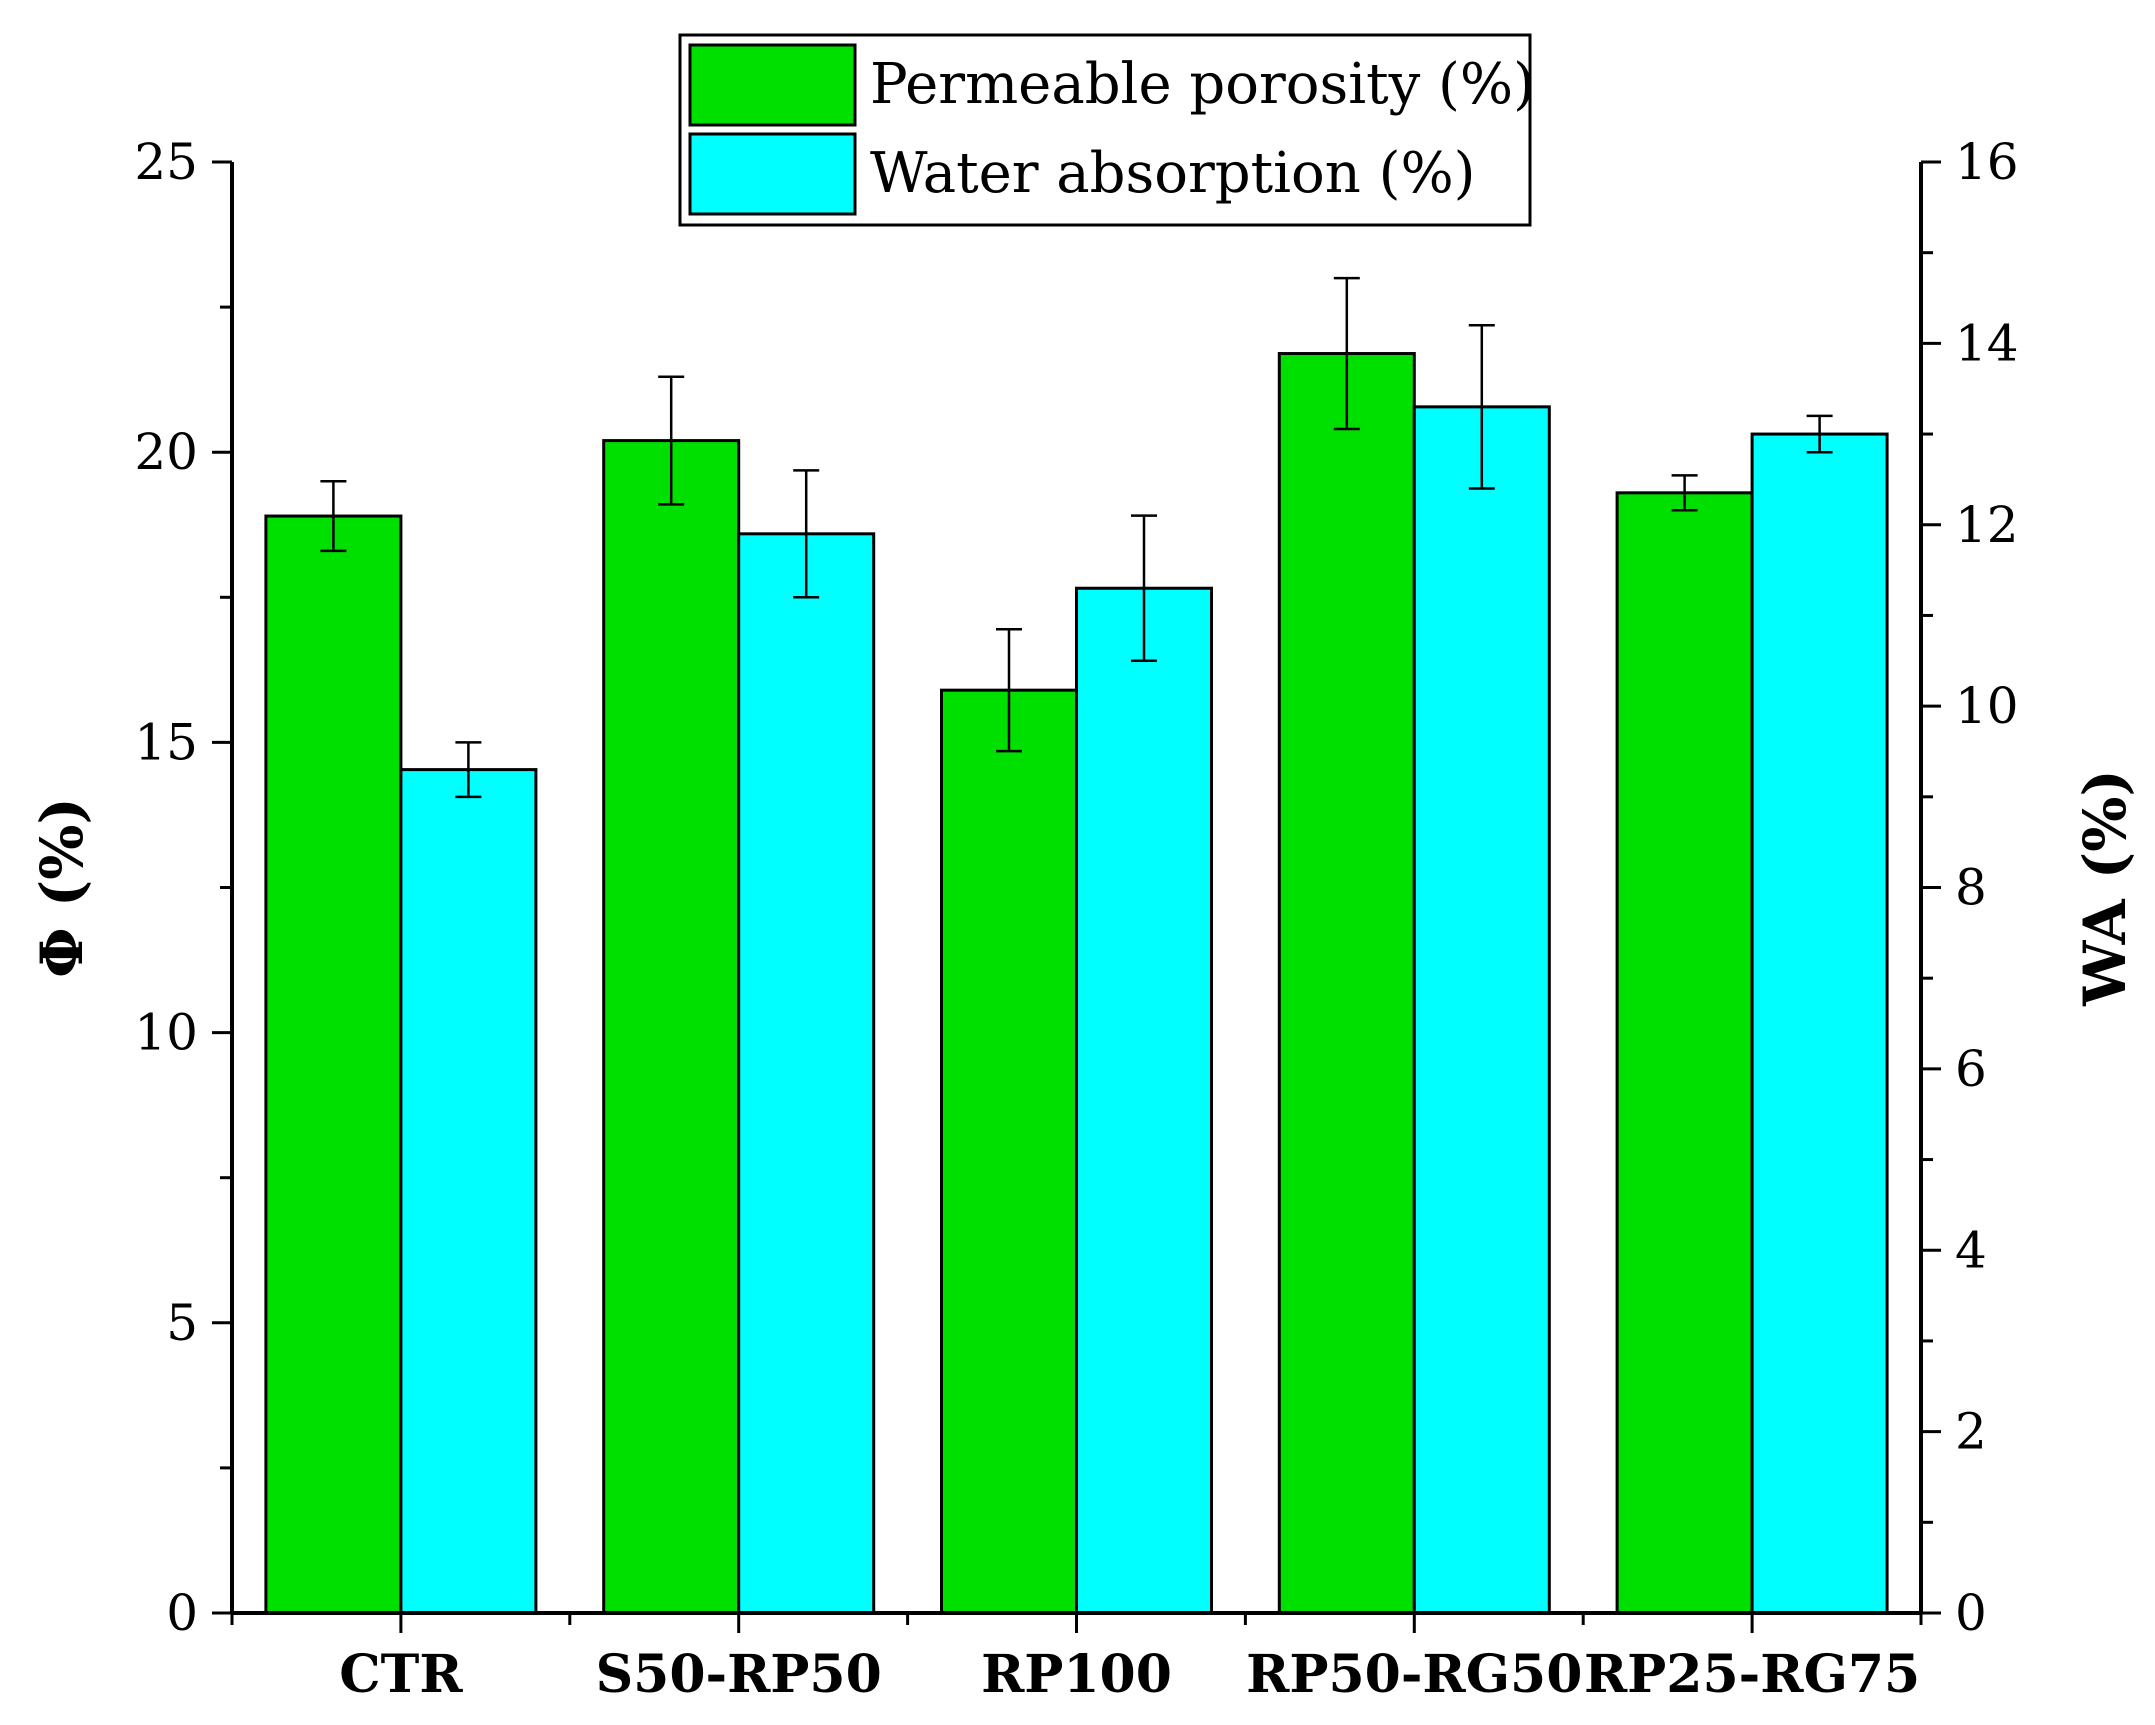 The width and height of the screenshot is (2155, 1725). I want to click on bar-absorption-ctr, so click(468, 1191).